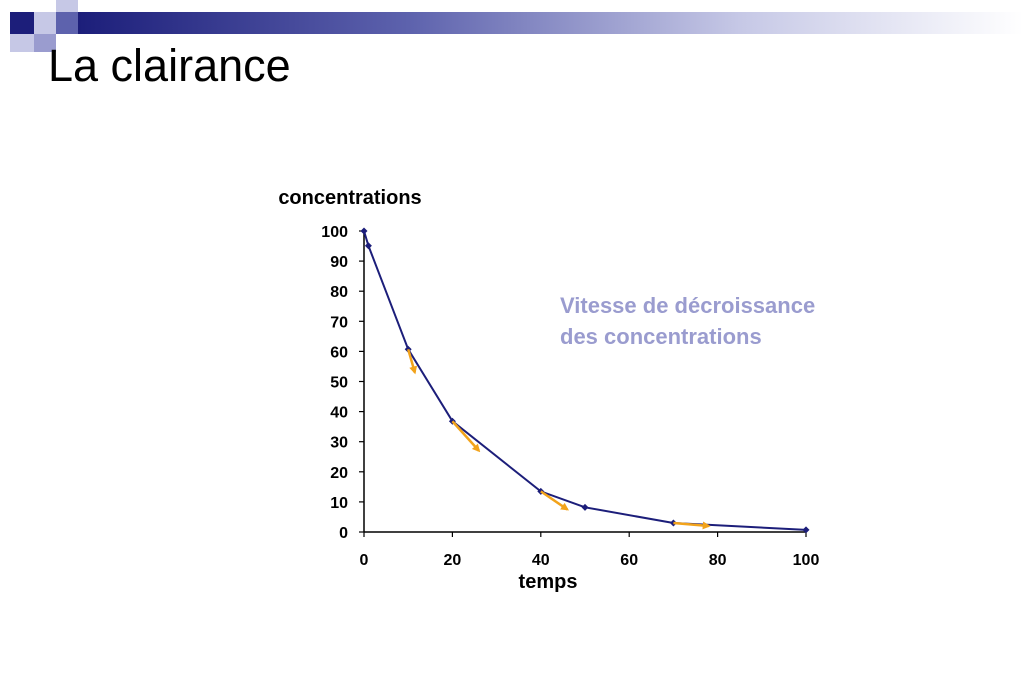 This screenshot has width=1023, height=682. What do you see at coordinates (343, 533) in the screenshot?
I see `y-tick-label: 0` at bounding box center [343, 533].